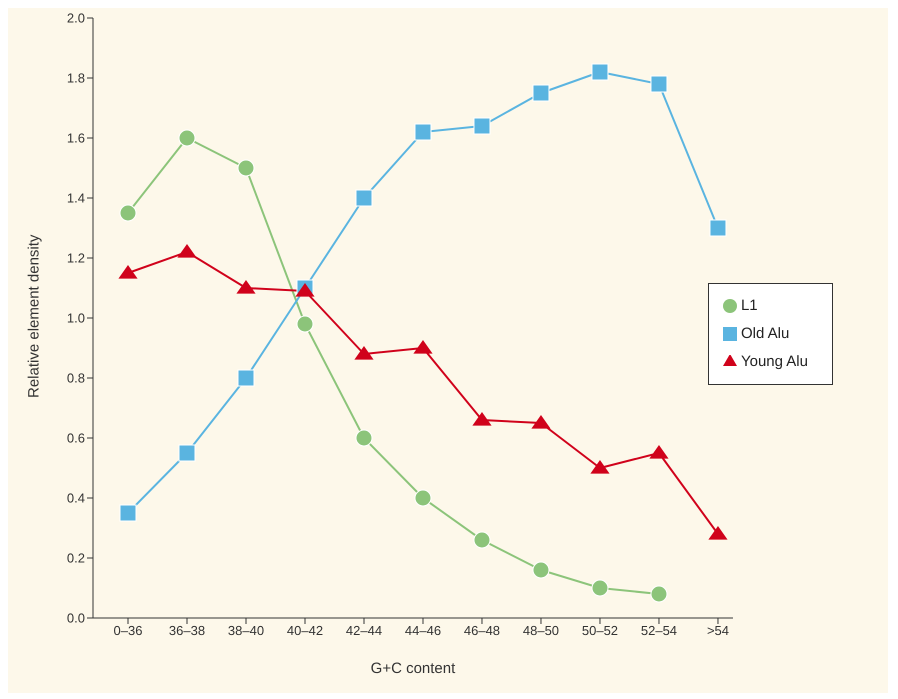  What do you see at coordinates (482, 630) in the screenshot?
I see `x-tick-label: 46–48` at bounding box center [482, 630].